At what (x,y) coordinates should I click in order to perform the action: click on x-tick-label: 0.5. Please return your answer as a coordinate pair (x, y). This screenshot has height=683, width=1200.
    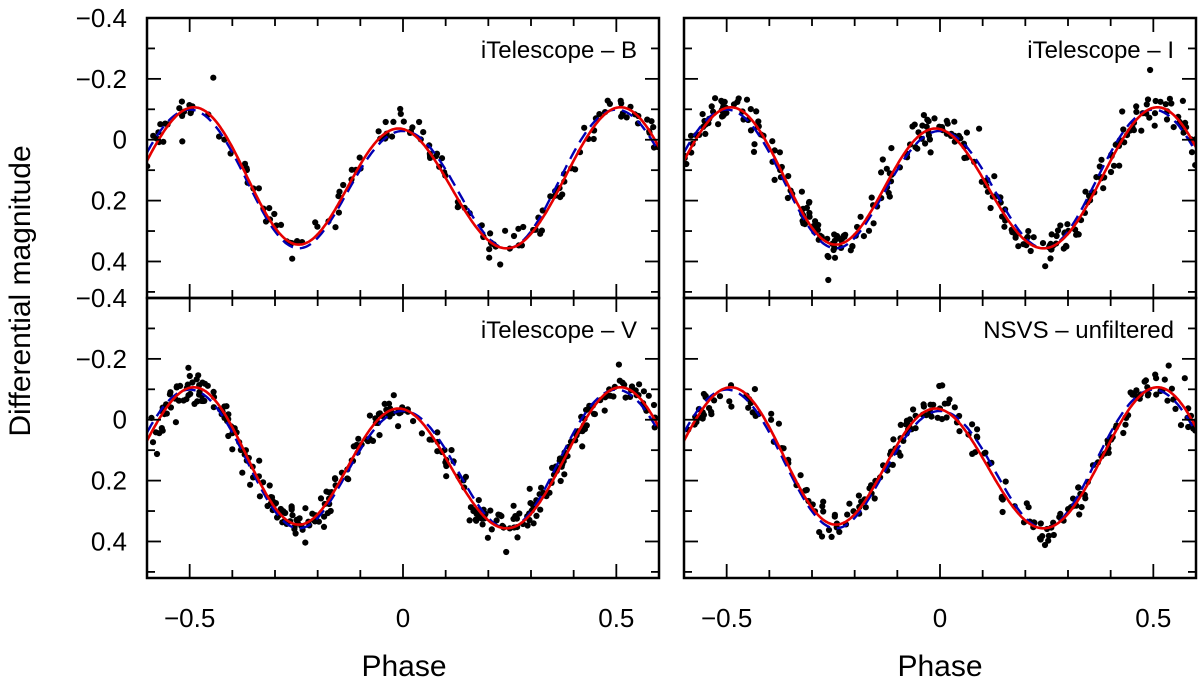
    Looking at the image, I should click on (1153, 618).